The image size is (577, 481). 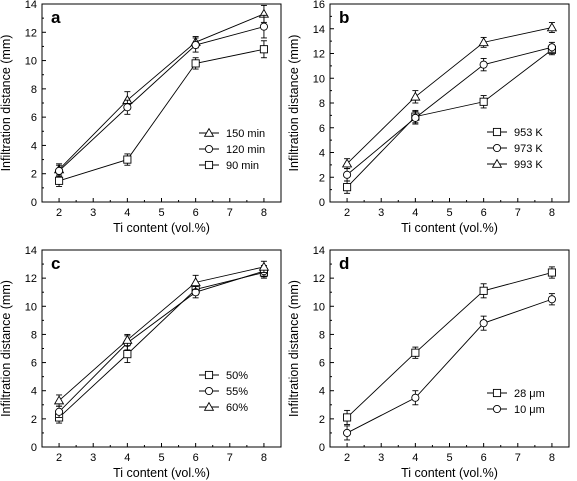 I want to click on legend-entry: 55%, so click(x=237, y=392).